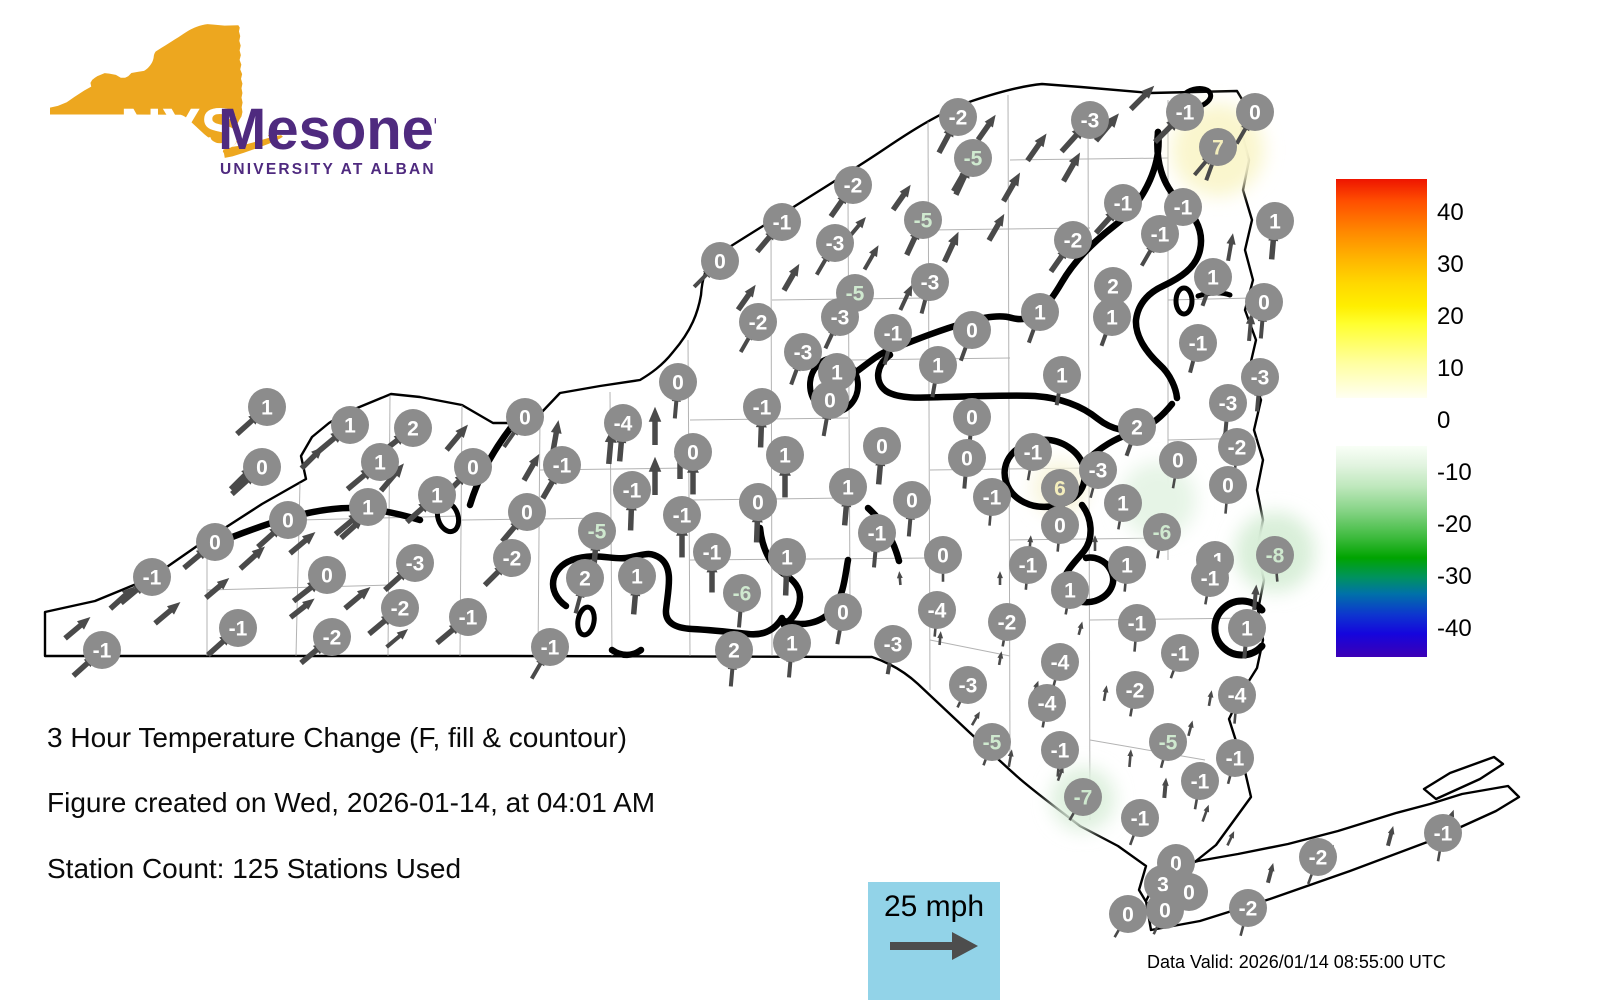 The image size is (1600, 1000). I want to click on station-marker: 6, so click(1060, 488).